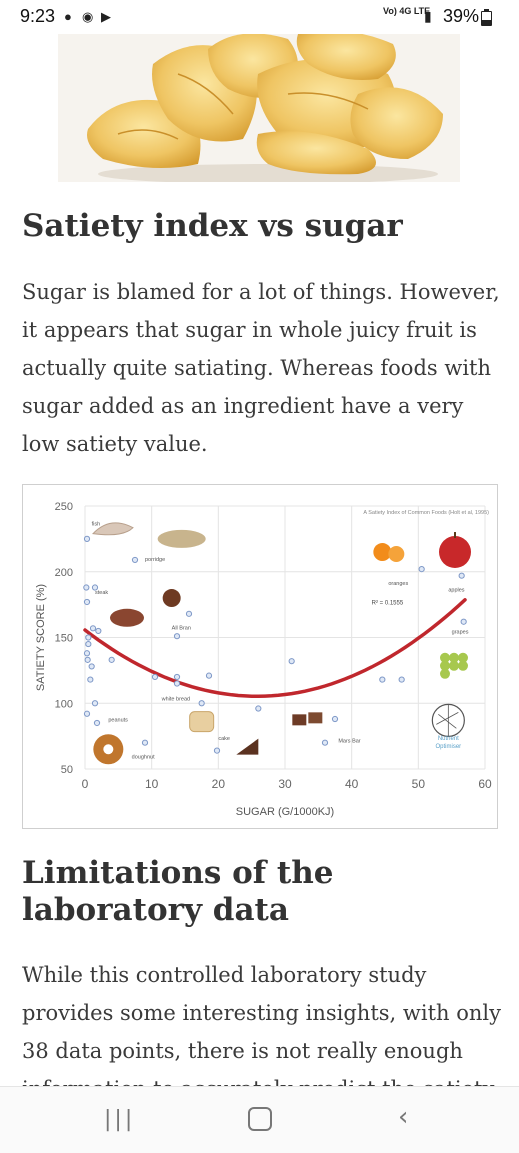 The image size is (519, 1153). What do you see at coordinates (259, 108) in the screenshot?
I see `potato-chips-image` at bounding box center [259, 108].